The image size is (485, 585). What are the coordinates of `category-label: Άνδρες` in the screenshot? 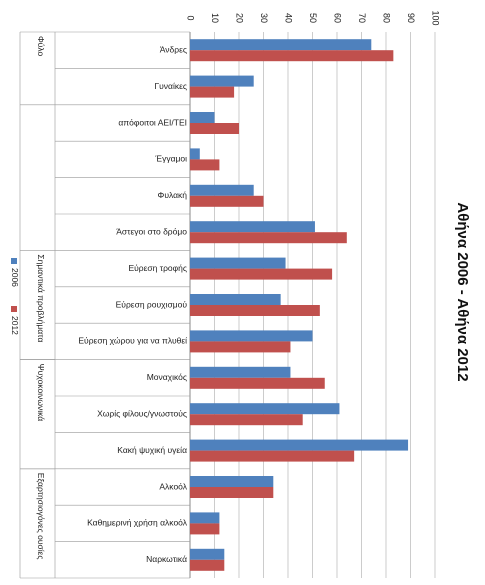 It's located at (173, 49).